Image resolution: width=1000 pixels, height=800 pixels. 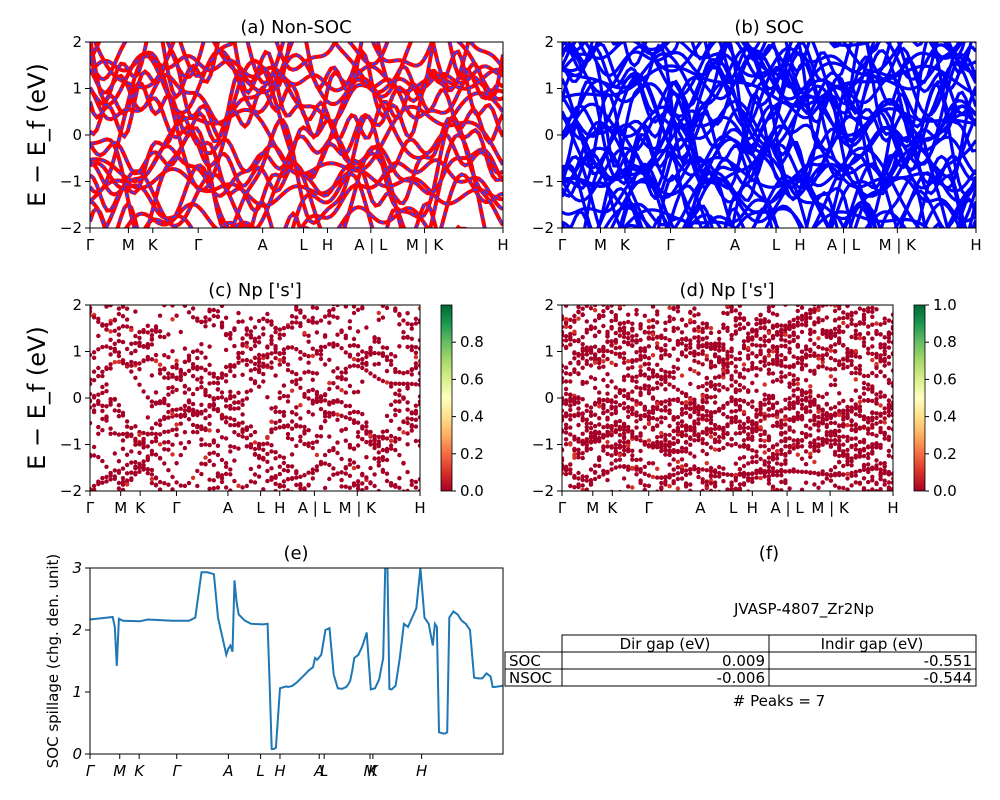 I want to click on material-id: JVASP-4807_Zr2Np, so click(x=803, y=609).